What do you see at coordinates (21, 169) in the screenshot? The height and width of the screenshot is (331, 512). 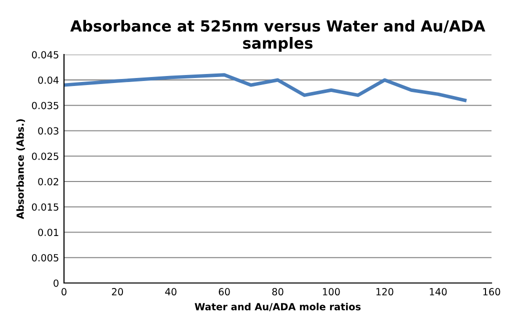 I see `y-axis-title: Absorbance (Abs.)` at bounding box center [21, 169].